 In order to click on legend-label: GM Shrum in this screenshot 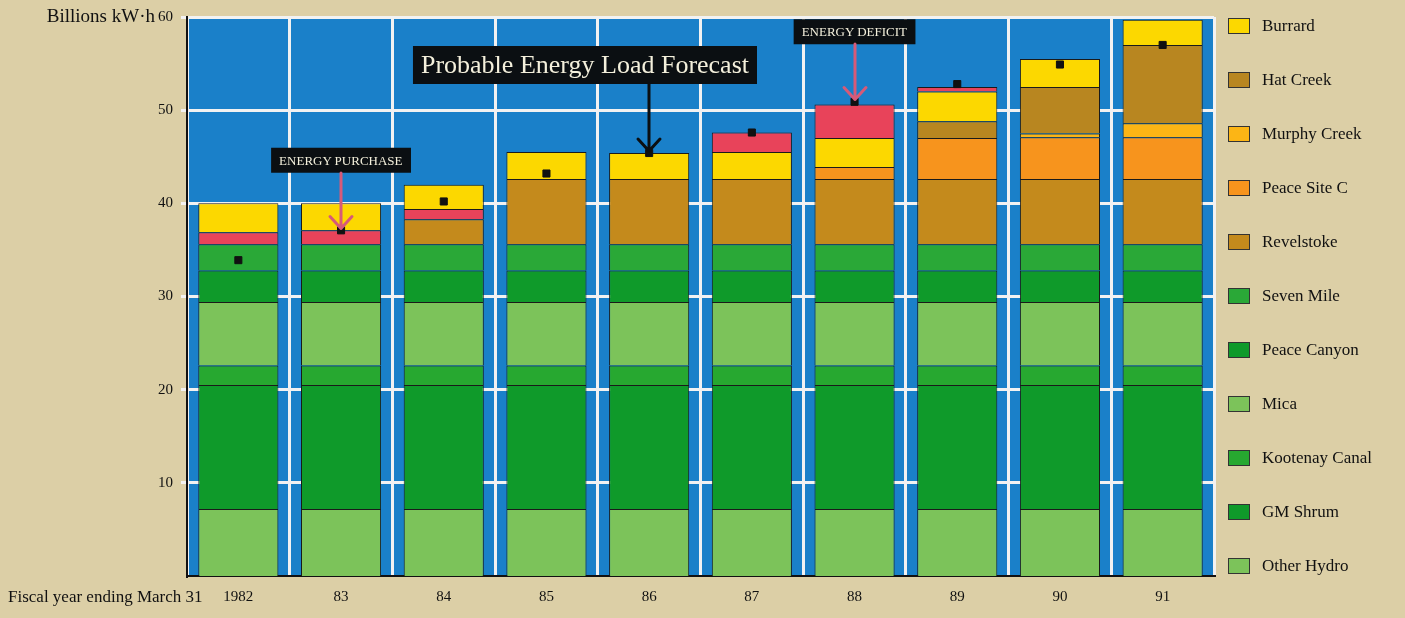, I will do `click(1300, 512)`.